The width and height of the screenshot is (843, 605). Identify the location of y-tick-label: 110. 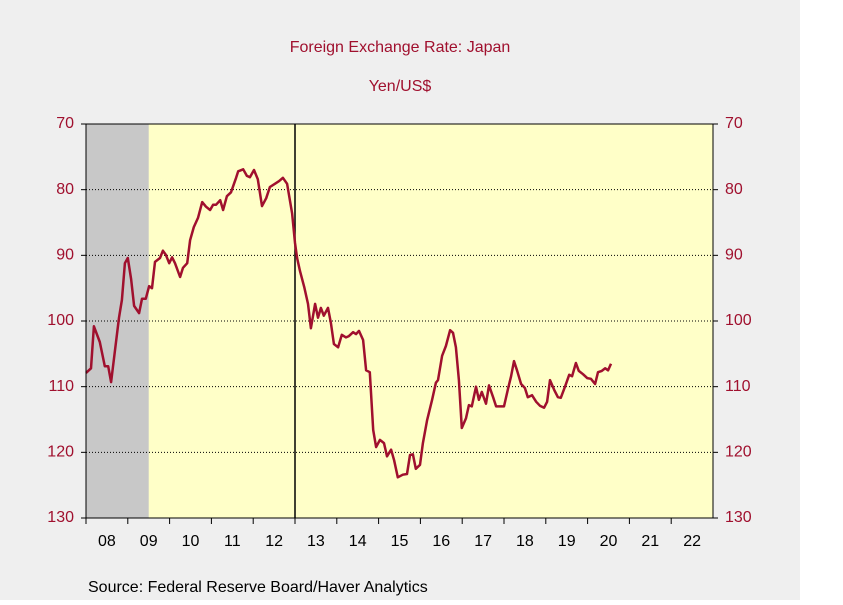
(61, 386).